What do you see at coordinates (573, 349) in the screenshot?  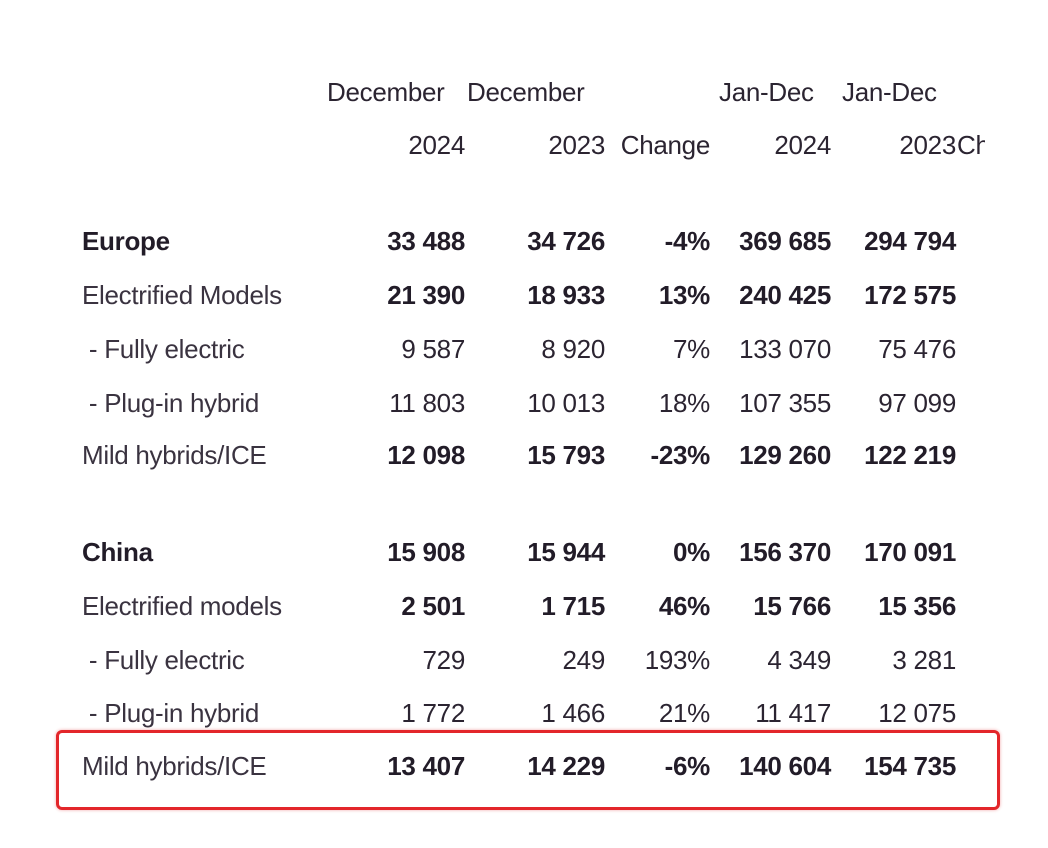 I see `cell-value: 8 920` at bounding box center [573, 349].